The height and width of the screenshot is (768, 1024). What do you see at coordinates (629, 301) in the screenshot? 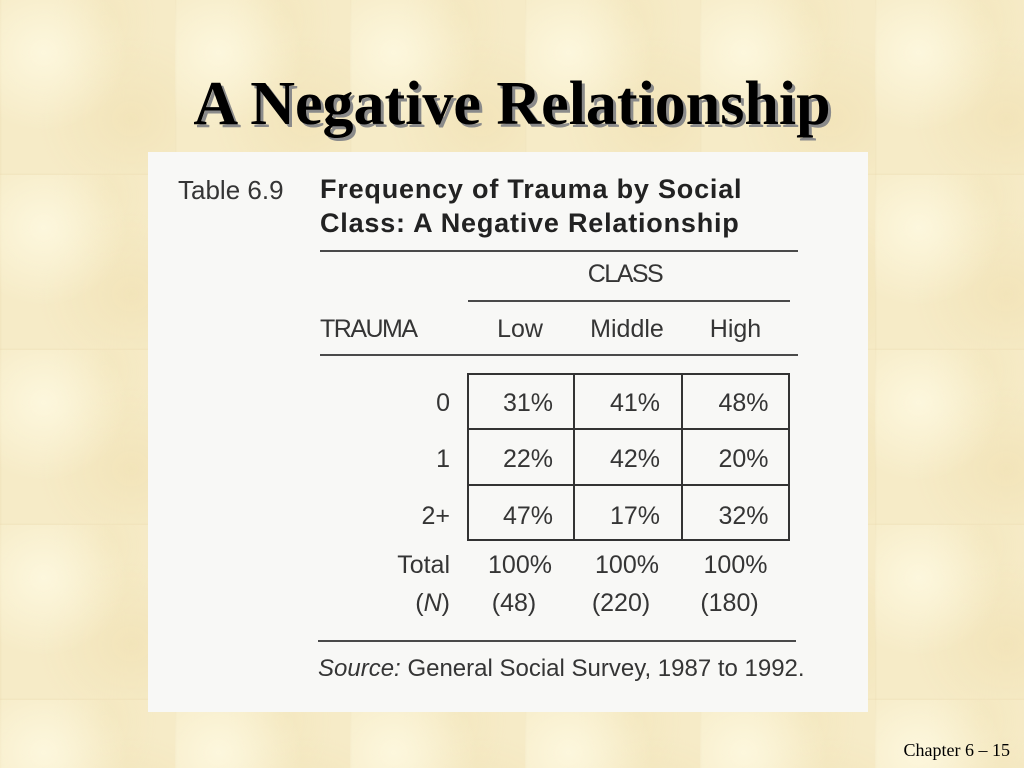
I see `rule-column-group` at bounding box center [629, 301].